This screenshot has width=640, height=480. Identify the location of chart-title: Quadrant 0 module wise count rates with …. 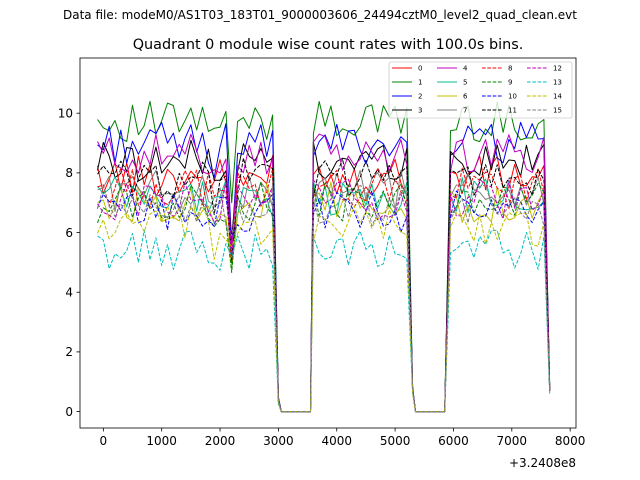
(328, 45).